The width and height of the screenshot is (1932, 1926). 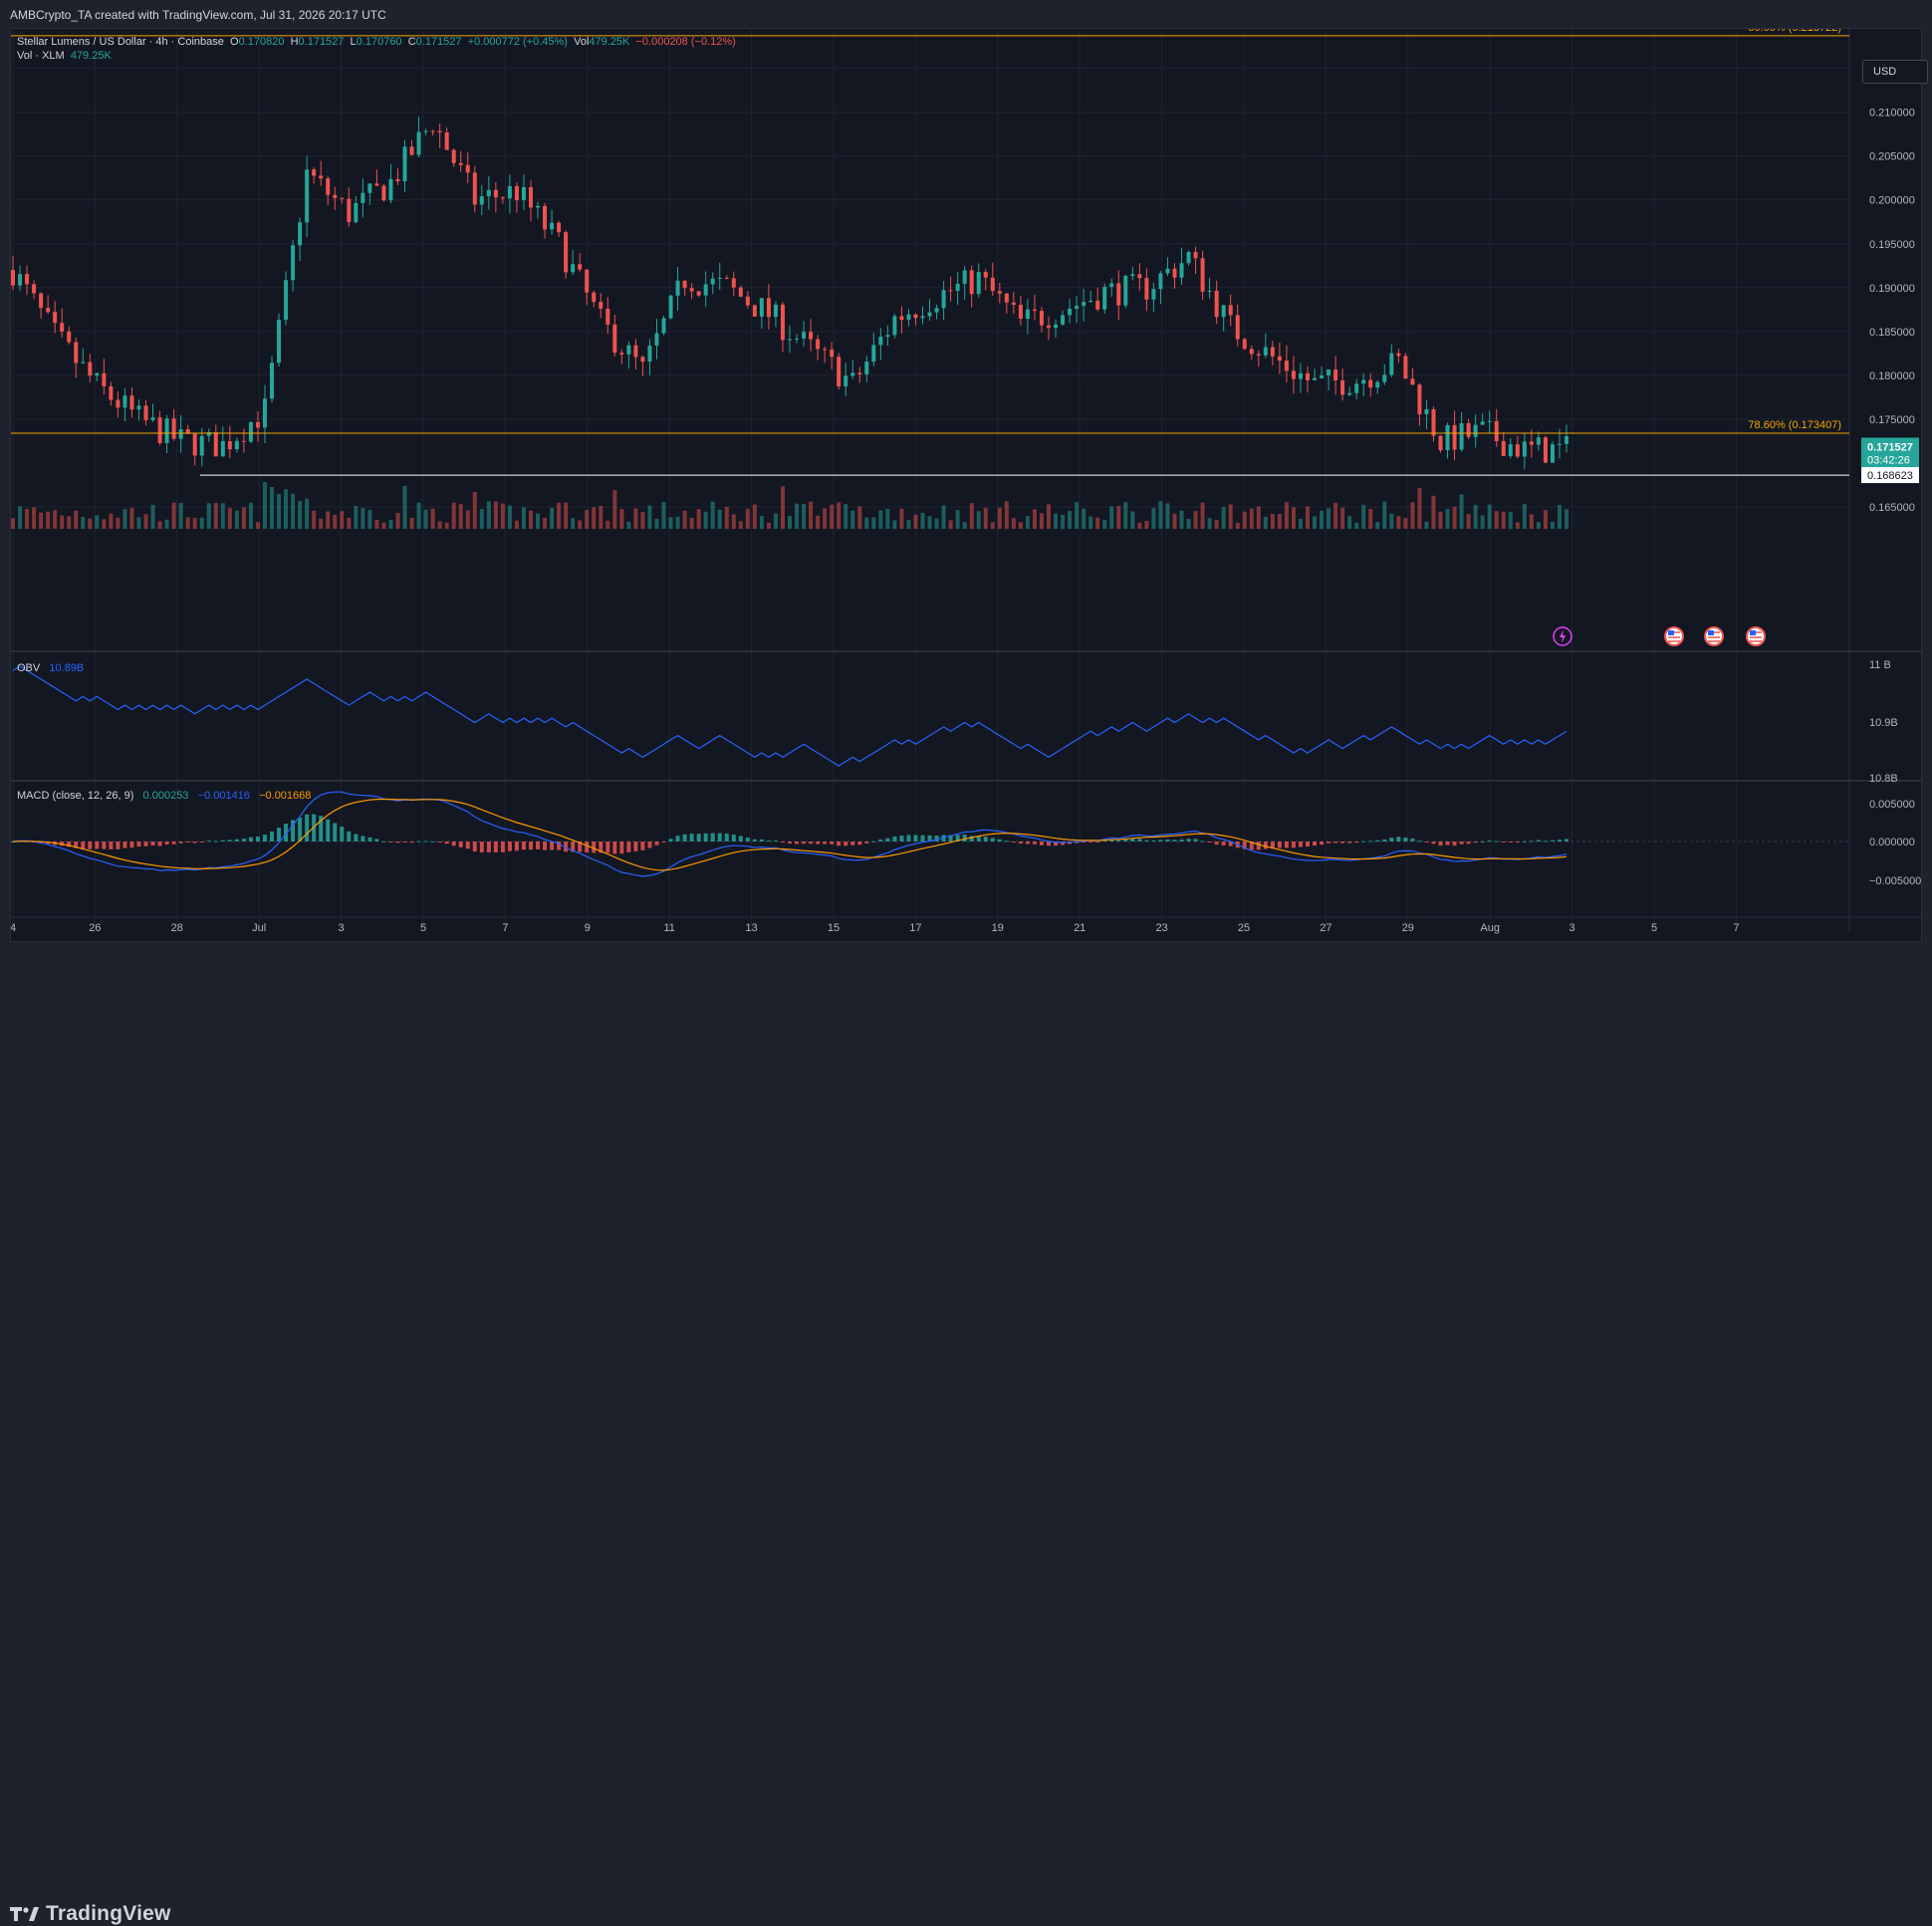 I want to click on us-flag-canton, so click(x=1753, y=632).